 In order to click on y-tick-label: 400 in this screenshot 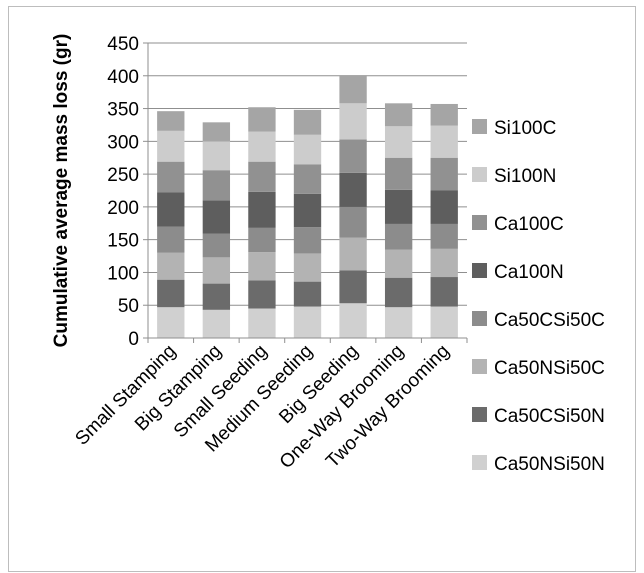, I will do `click(123, 77)`.